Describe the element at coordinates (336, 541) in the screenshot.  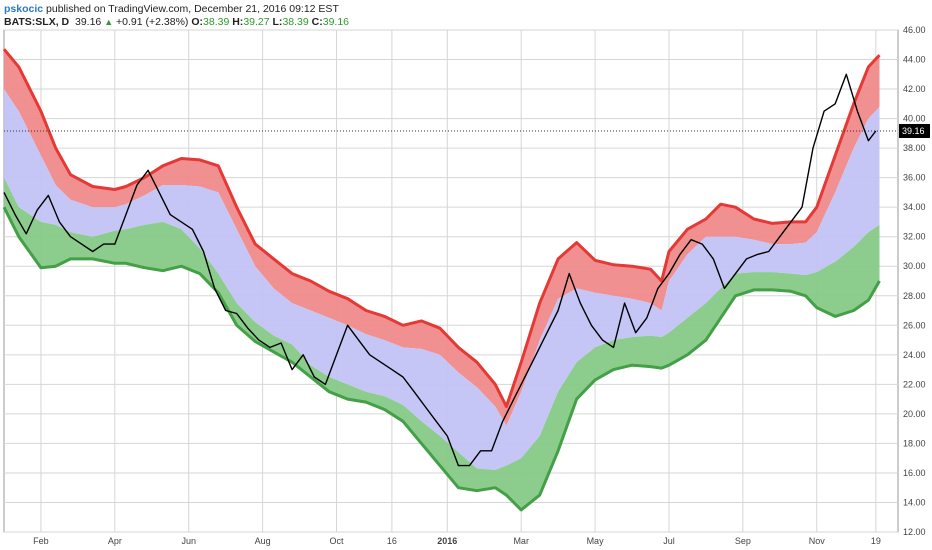
I see `x-tick-label: Oct` at that location.